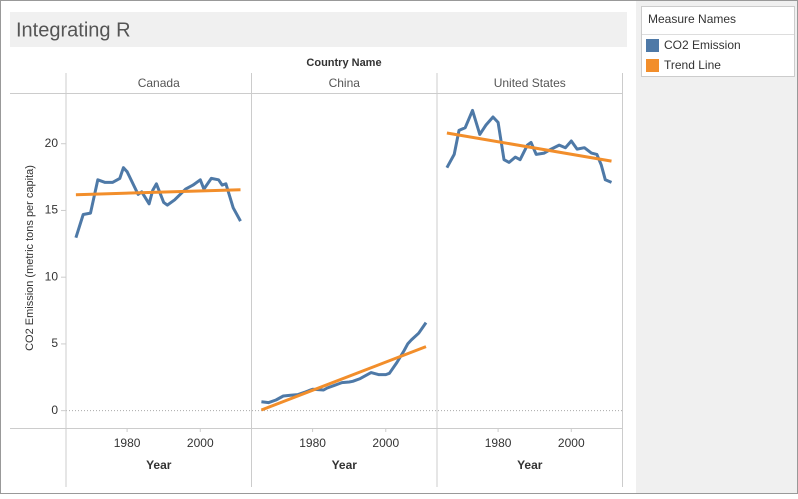 The width and height of the screenshot is (798, 499). Describe the element at coordinates (30, 258) in the screenshot. I see `y-axis-label: CO2 Emission (metric tons per capita)` at that location.